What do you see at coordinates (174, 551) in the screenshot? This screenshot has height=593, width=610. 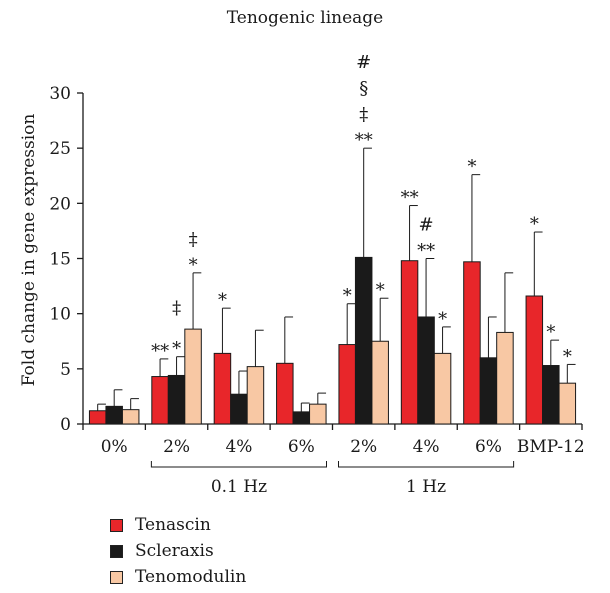 I see `legend-label-scleraxis: Scleraxis` at bounding box center [174, 551].